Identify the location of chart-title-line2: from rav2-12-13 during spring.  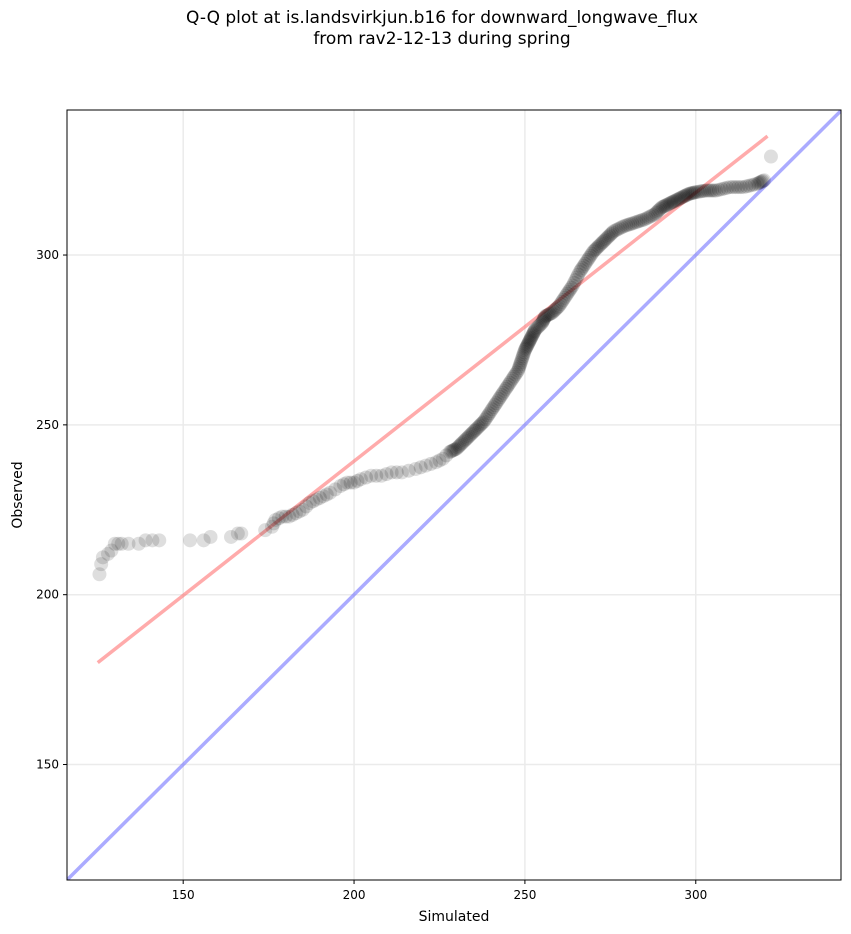
(442, 39).